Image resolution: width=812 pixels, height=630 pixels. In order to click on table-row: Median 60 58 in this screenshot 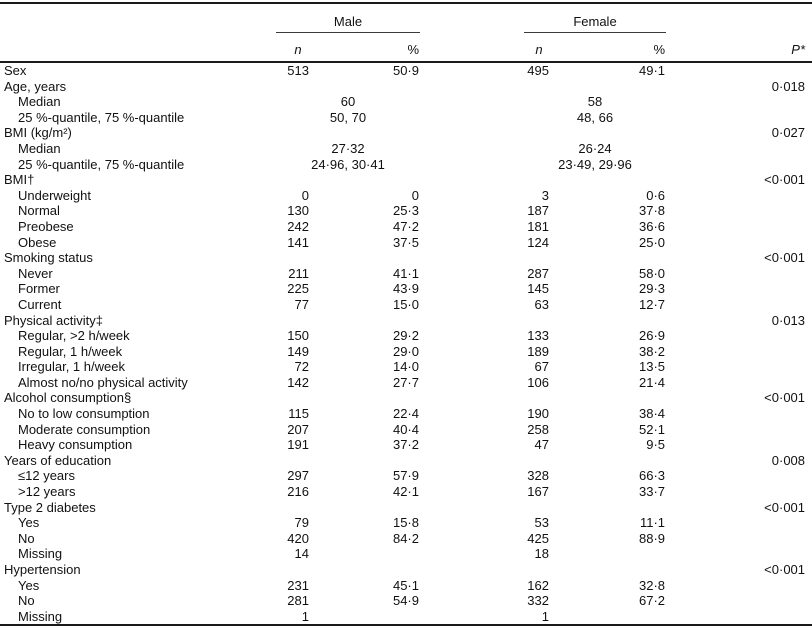, I will do `click(406, 102)`.